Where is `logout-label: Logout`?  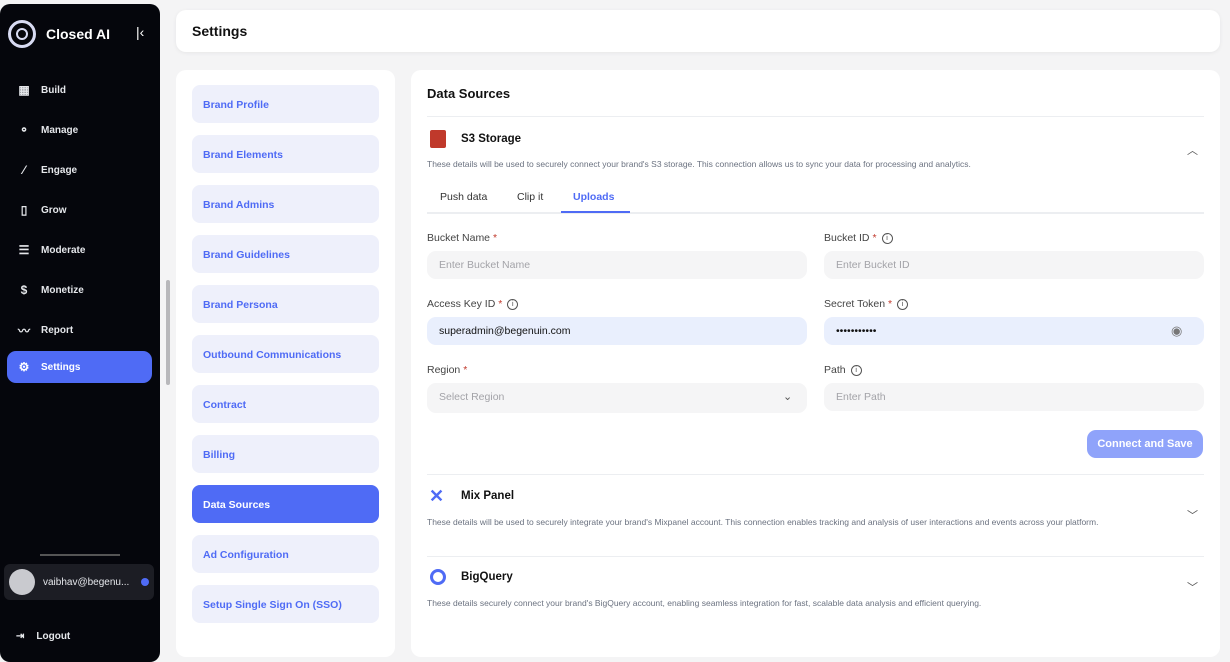
logout-label: Logout is located at coordinates (53, 636).